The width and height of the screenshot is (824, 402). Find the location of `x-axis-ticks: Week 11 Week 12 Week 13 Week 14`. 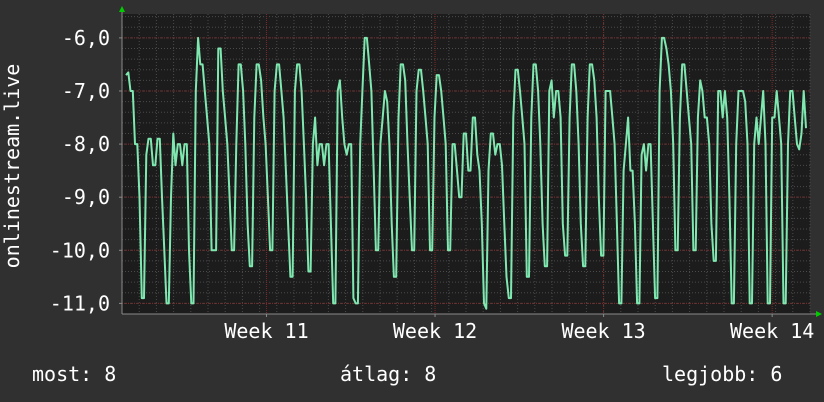

x-axis-ticks: Week 11 Week 12 Week 13 Week 14 is located at coordinates (519, 328).